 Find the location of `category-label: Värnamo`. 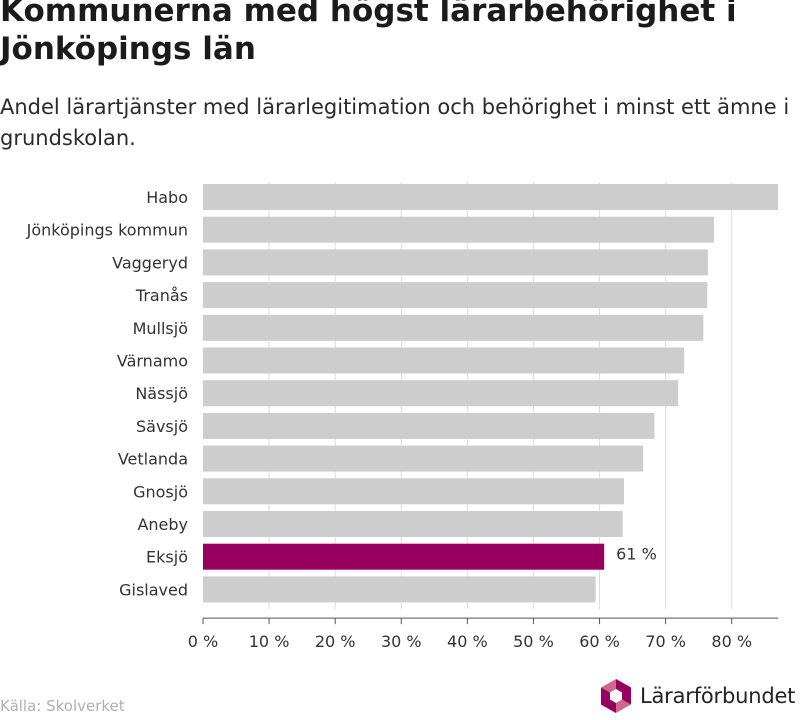

category-label: Värnamo is located at coordinates (152, 361).